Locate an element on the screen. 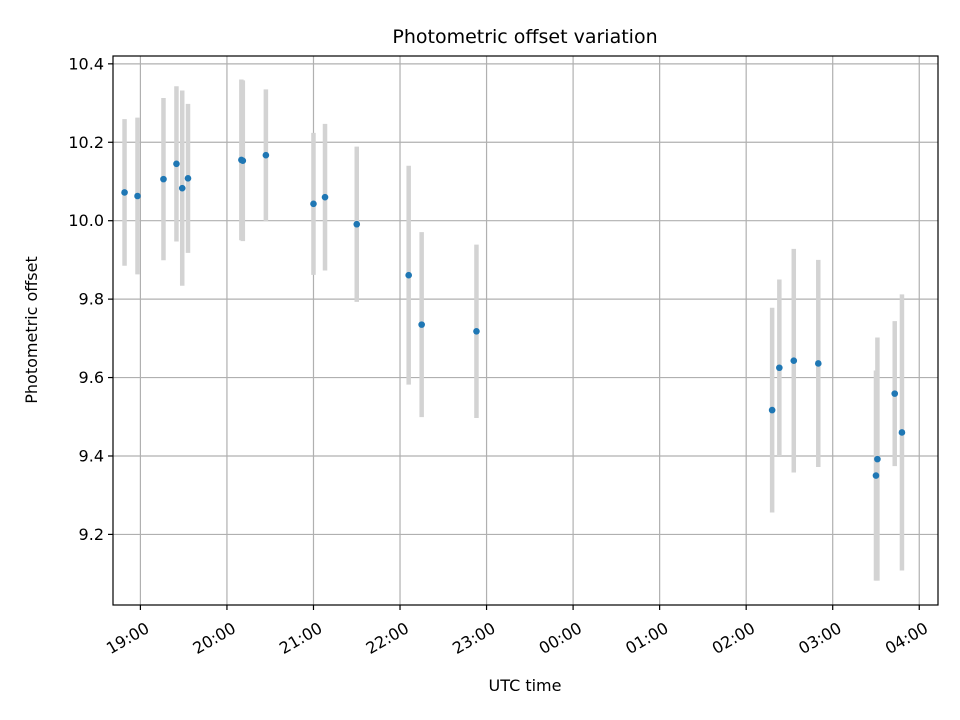 The width and height of the screenshot is (960, 720). y-tick-label: 9.2 is located at coordinates (91, 534).